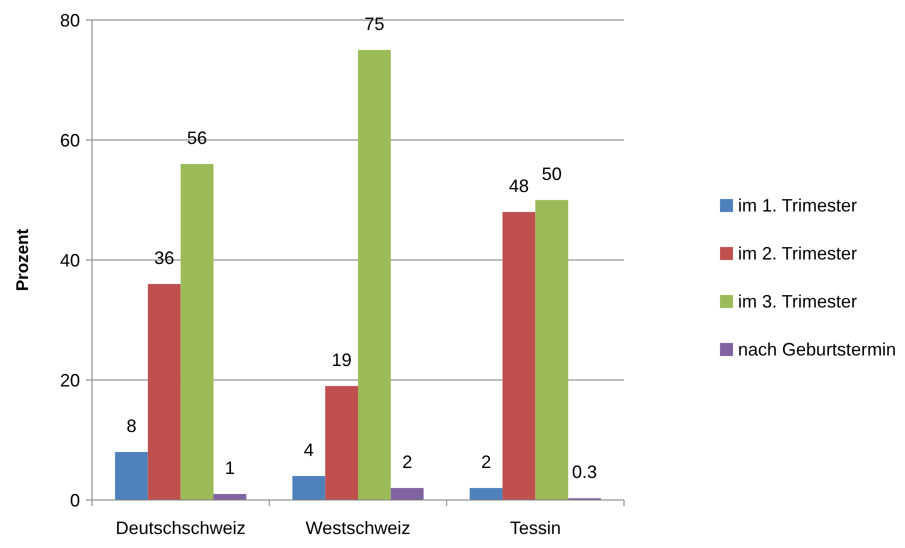  What do you see at coordinates (70, 380) in the screenshot?
I see `y-tick-label: 20` at bounding box center [70, 380].